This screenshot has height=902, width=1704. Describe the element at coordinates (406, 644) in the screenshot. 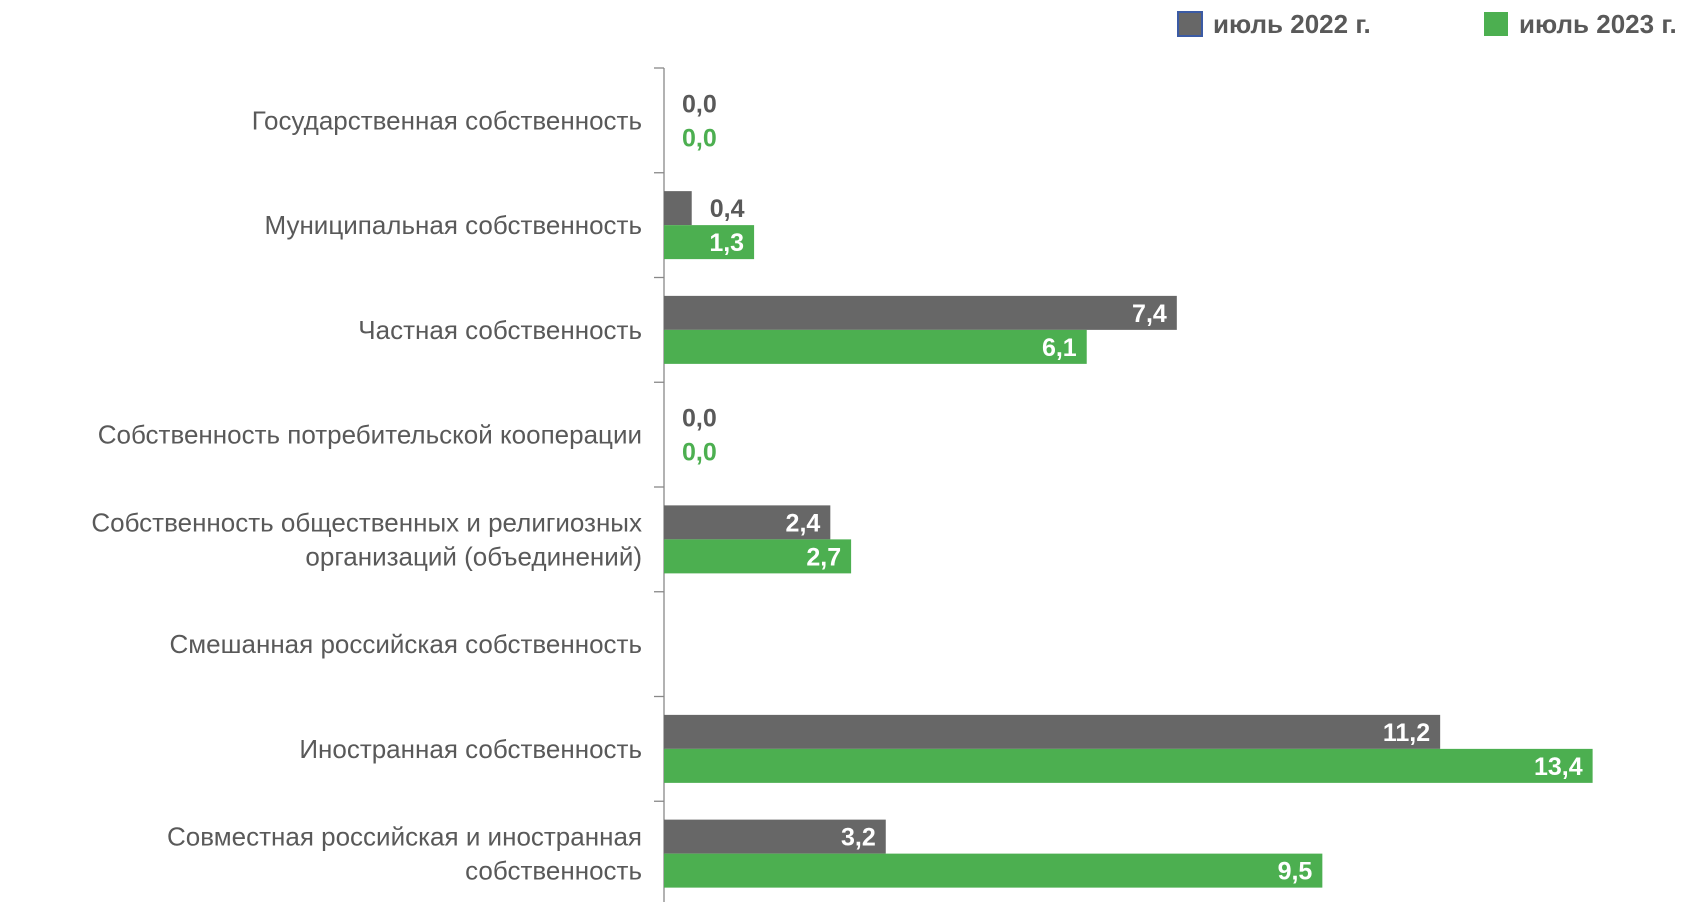

I see `category-label: Смешанная российская собственность` at that location.